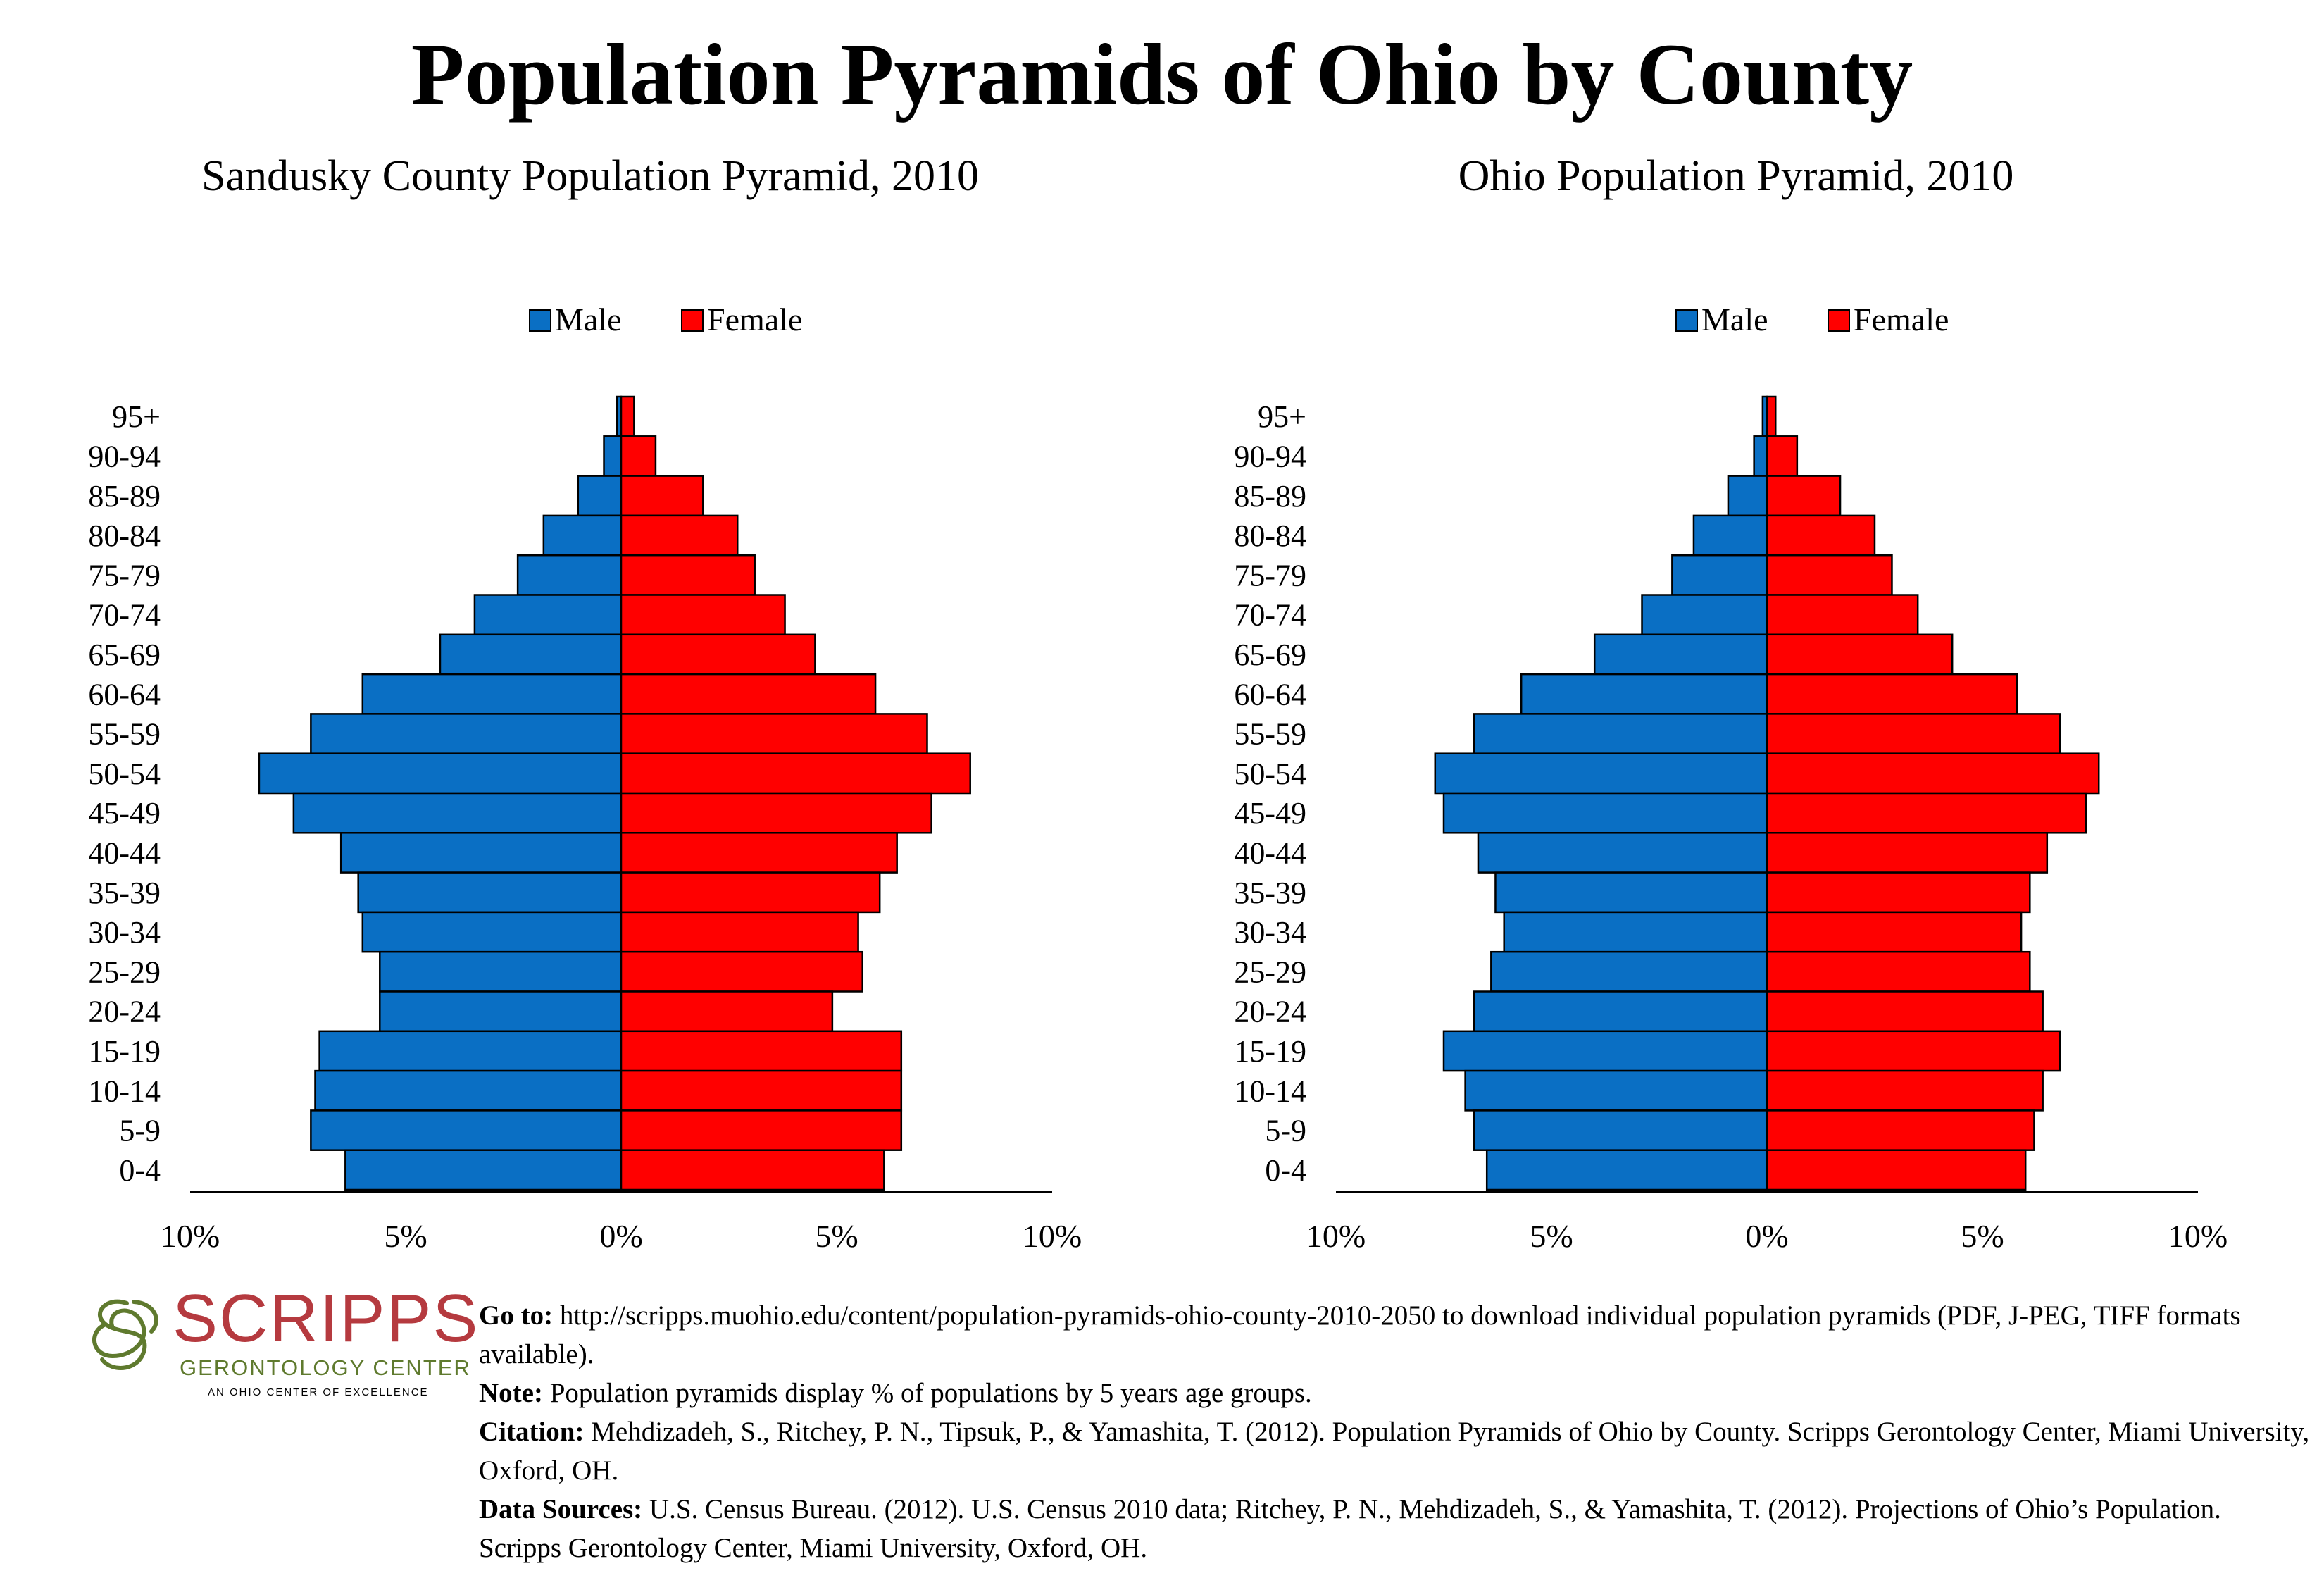 This screenshot has height=1585, width=2324. What do you see at coordinates (1270, 655) in the screenshot?
I see `age-label: 65-69` at bounding box center [1270, 655].